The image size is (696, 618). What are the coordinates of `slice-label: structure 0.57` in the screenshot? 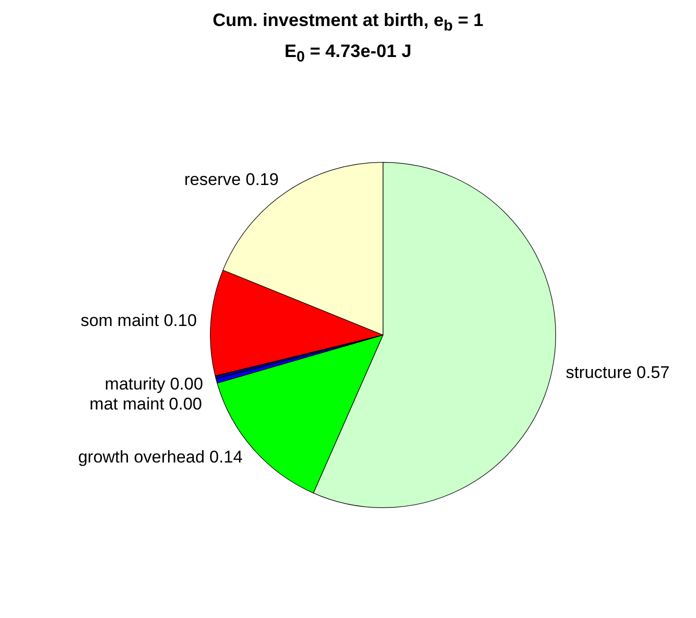 It's located at (618, 372).